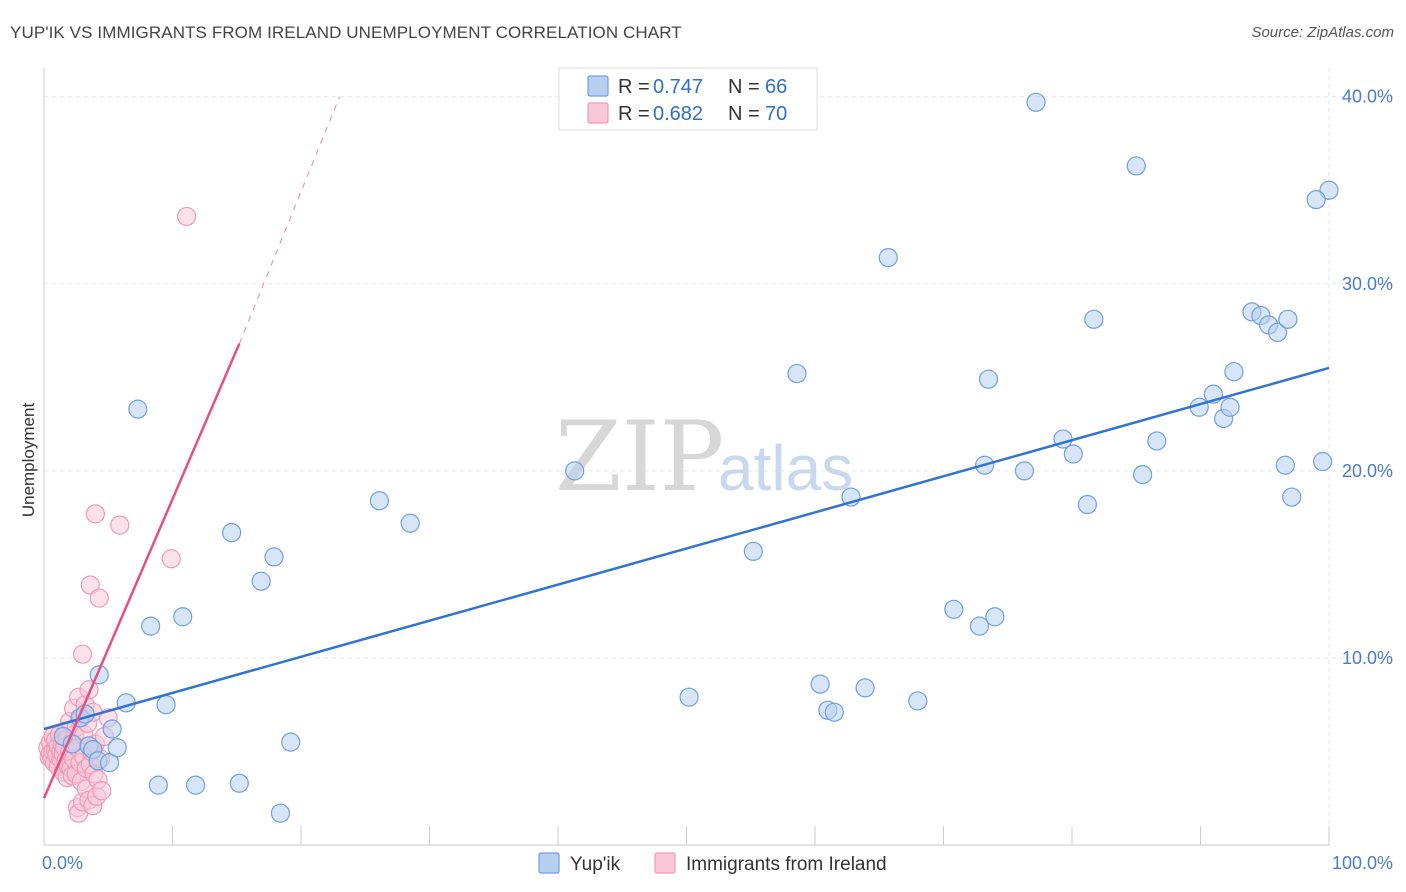 The width and height of the screenshot is (1406, 892). Describe the element at coordinates (1367, 658) in the screenshot. I see `y-tick-label-0: 10.0%` at that location.